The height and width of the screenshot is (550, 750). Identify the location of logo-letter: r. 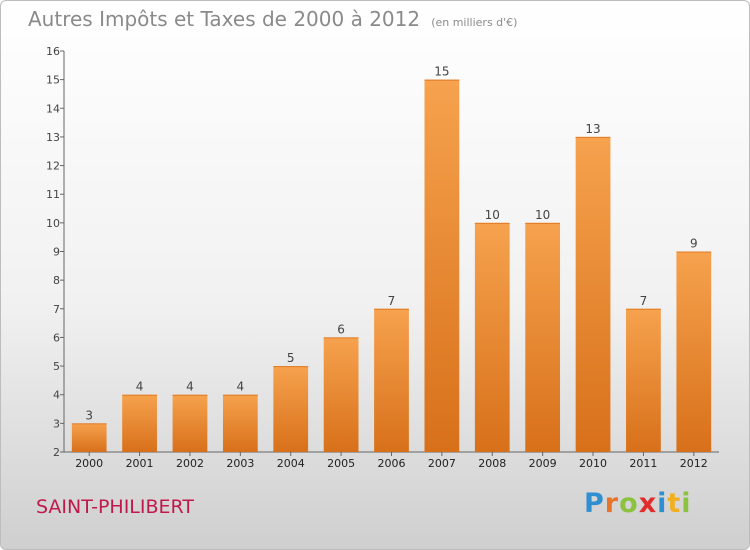
(612, 503).